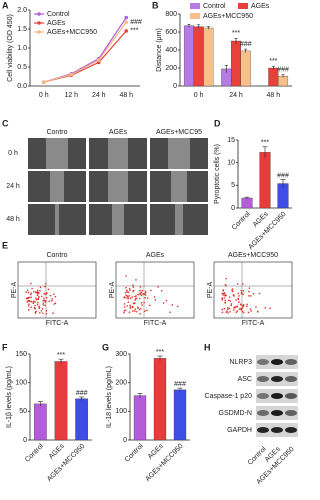  Describe the element at coordinates (195, 16) in the screenshot. I see `legend-swatch` at that location.